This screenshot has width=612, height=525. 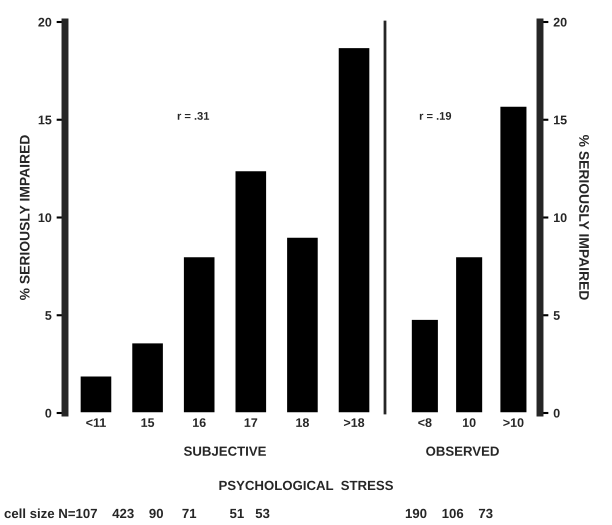 What do you see at coordinates (147, 423) in the screenshot?
I see `x-tick-label: 15` at bounding box center [147, 423].